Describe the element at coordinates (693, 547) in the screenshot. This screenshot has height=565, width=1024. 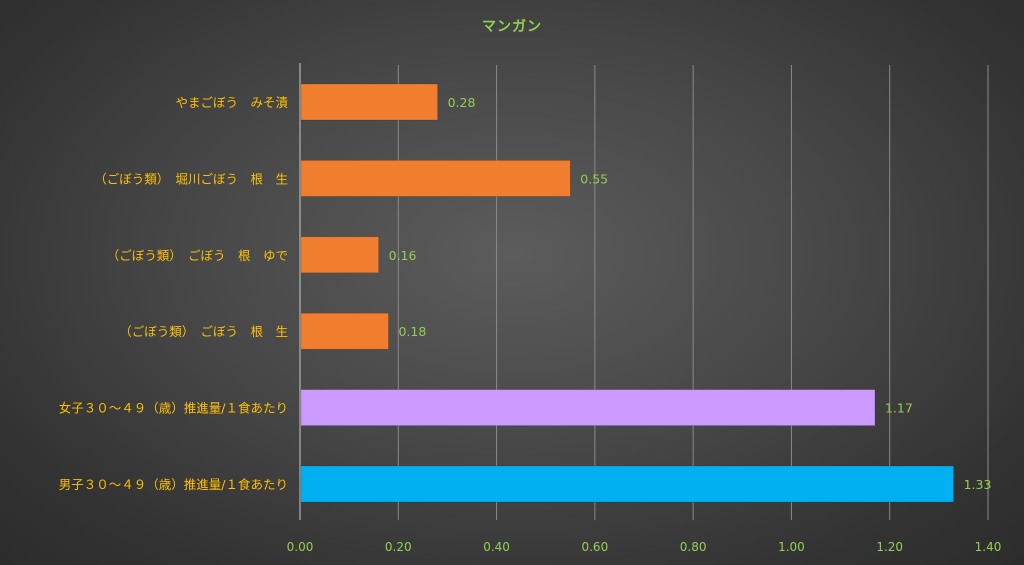
I see `x-tick-label: 0.80` at that location.